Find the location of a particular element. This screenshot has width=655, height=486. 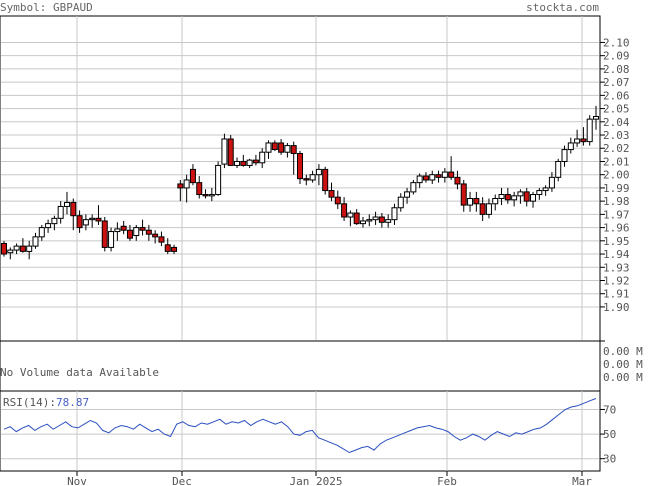

x-axis: Nov Dec Jan 2025 Feb Mar is located at coordinates (329, 478).